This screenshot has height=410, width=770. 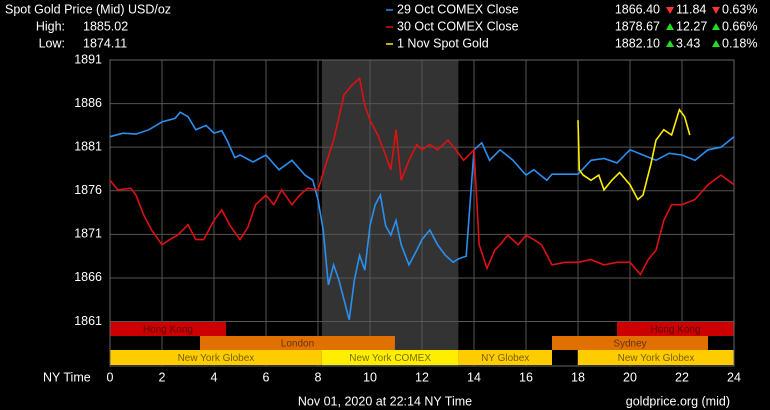 What do you see at coordinates (52, 43) in the screenshot?
I see `stat-label: Low:` at bounding box center [52, 43].